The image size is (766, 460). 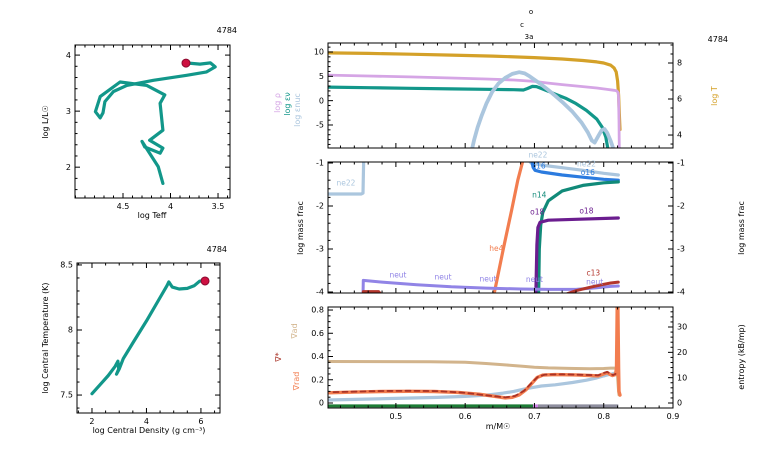 I want to click on y2-tick-label: 8, so click(x=679, y=63).